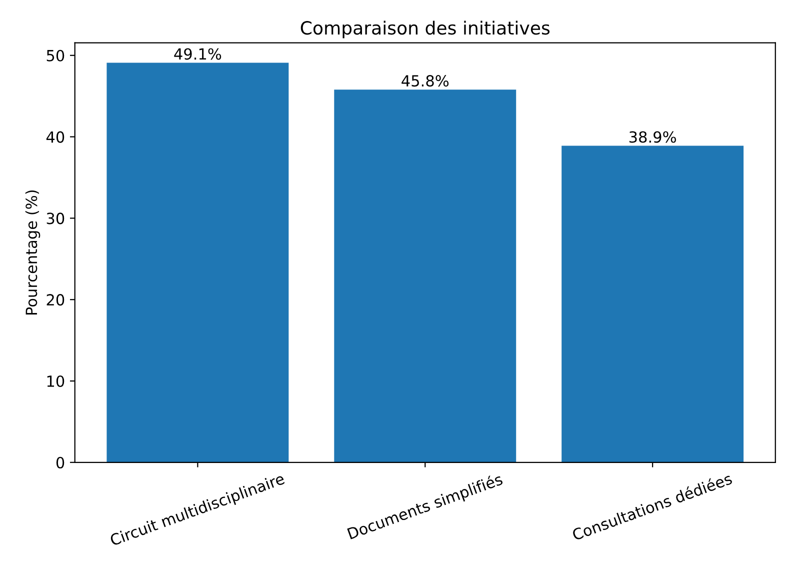  Describe the element at coordinates (55, 381) in the screenshot. I see `y-tick-label: 10` at that location.